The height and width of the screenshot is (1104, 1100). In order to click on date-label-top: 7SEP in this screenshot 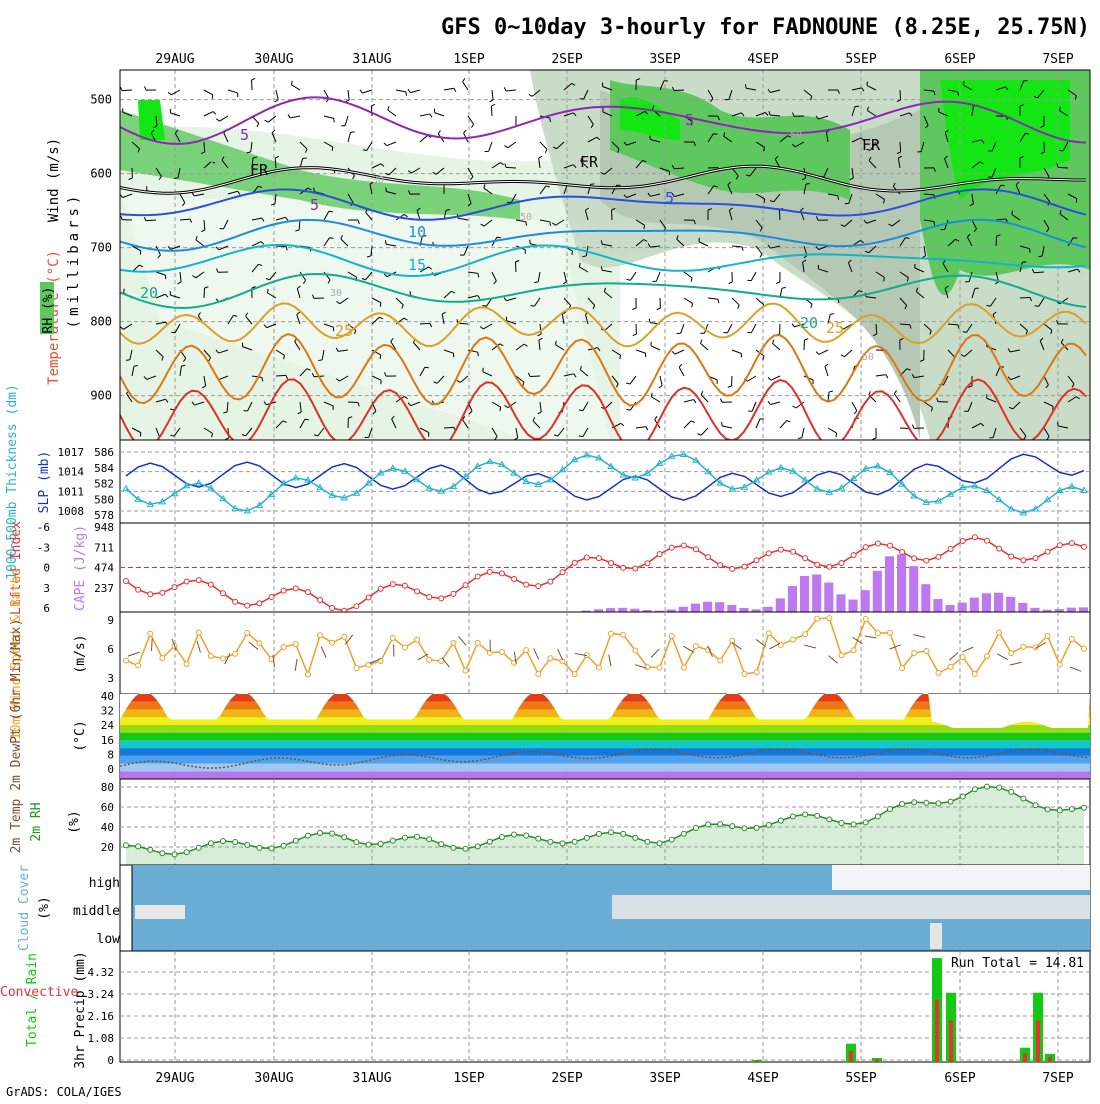, I will do `click(1057, 59)`.